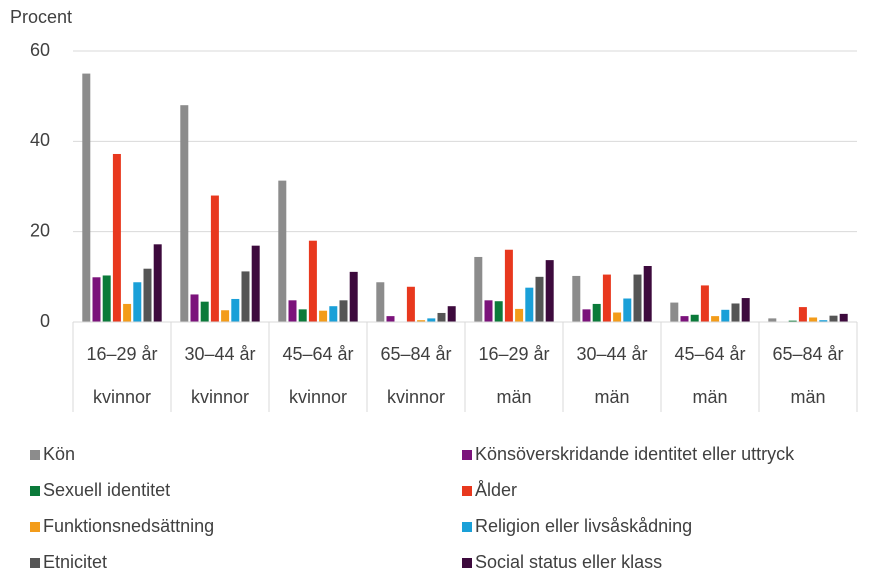 This screenshot has width=871, height=571. What do you see at coordinates (75, 561) in the screenshot?
I see `legend-label: Etnicitet` at bounding box center [75, 561].